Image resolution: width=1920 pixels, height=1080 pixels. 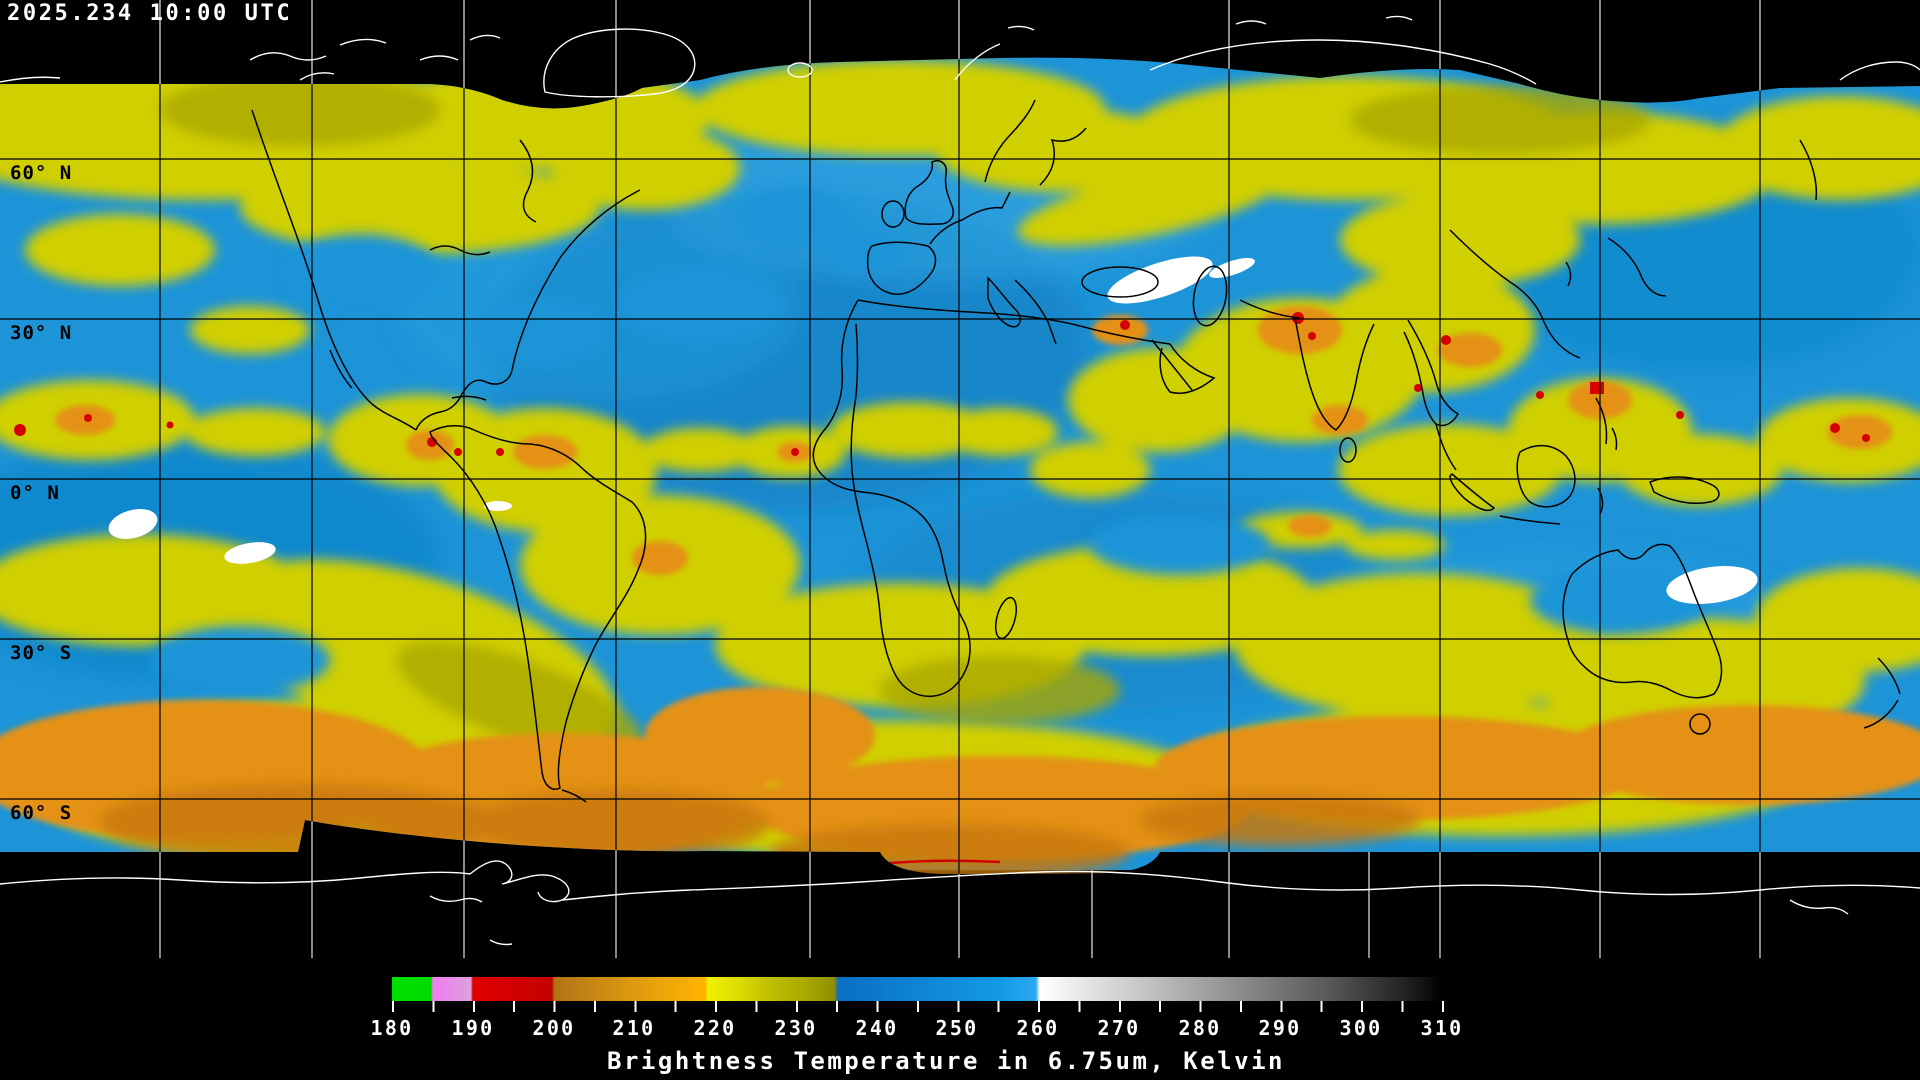 What do you see at coordinates (796, 1028) in the screenshot?
I see `colorbar-tick-label: 230` at bounding box center [796, 1028].